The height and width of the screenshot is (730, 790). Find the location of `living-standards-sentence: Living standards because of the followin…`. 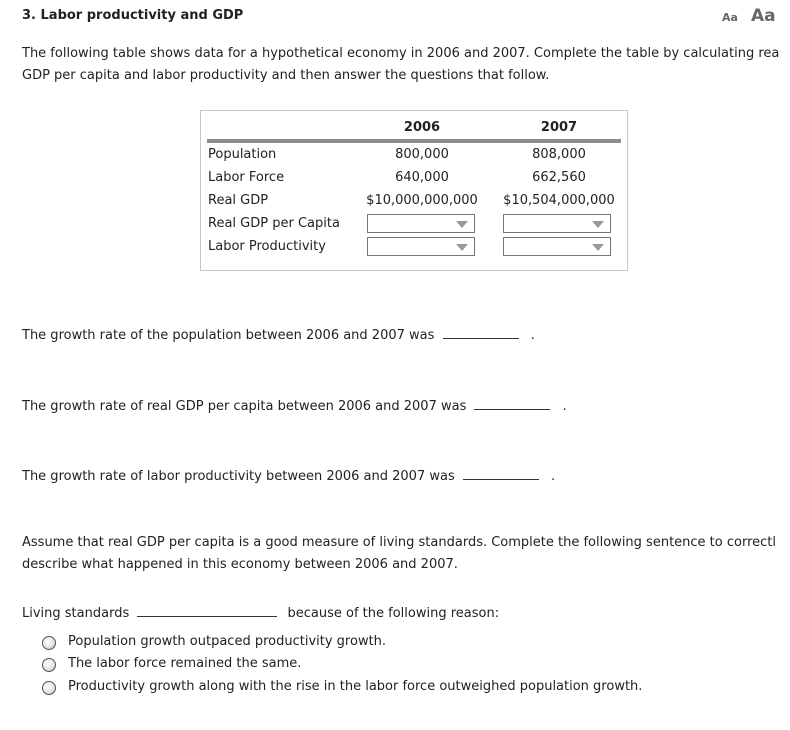

living-standards-sentence: Living standards because of the followin… is located at coordinates (260, 611).